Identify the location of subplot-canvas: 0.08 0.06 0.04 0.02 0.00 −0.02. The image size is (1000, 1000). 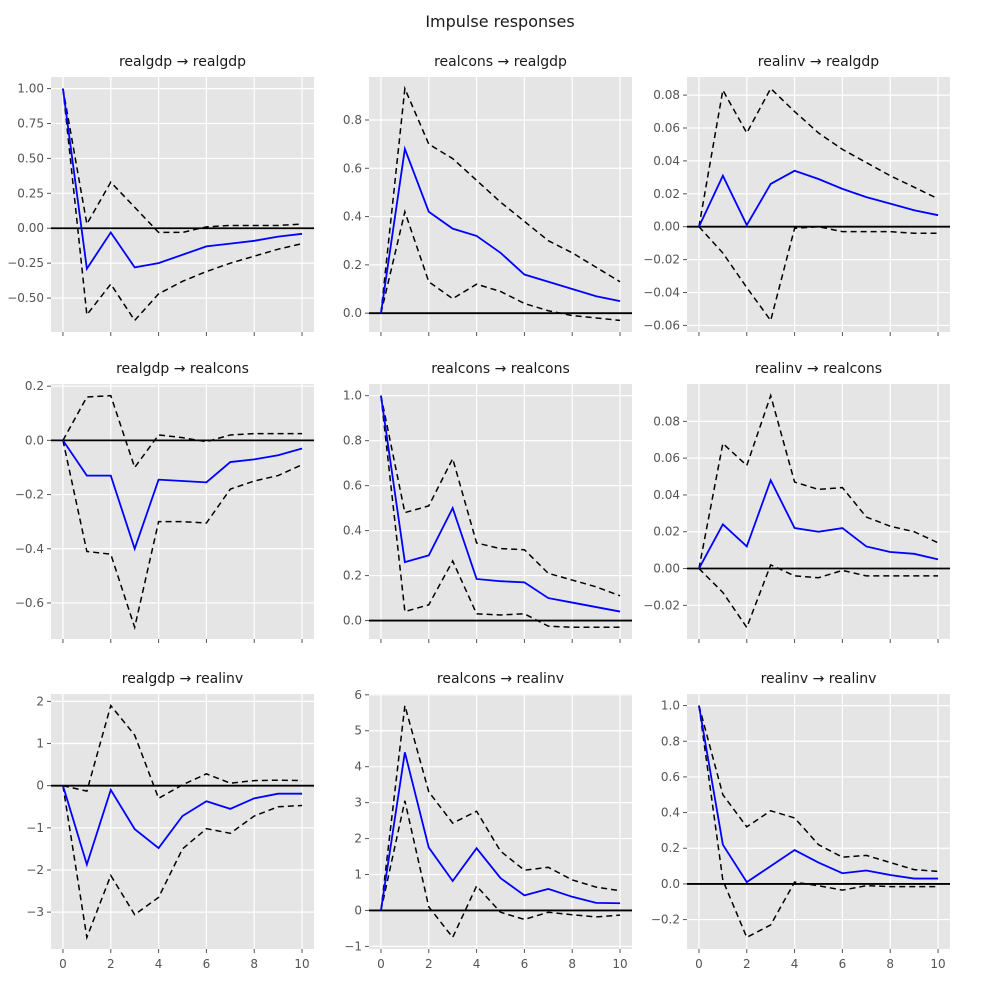
(796, 513).